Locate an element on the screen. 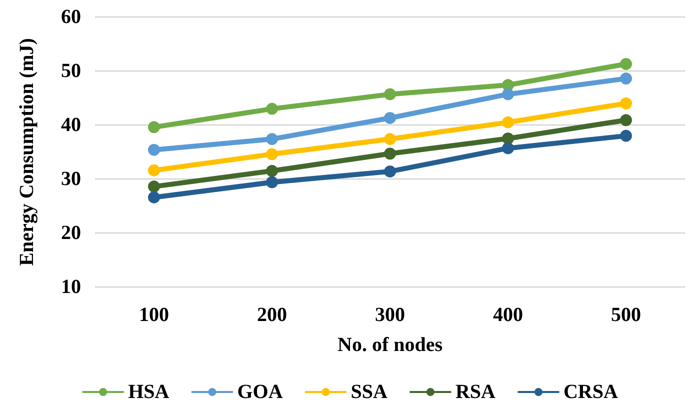 The width and height of the screenshot is (700, 415). x-tick-label: 500 is located at coordinates (626, 315).